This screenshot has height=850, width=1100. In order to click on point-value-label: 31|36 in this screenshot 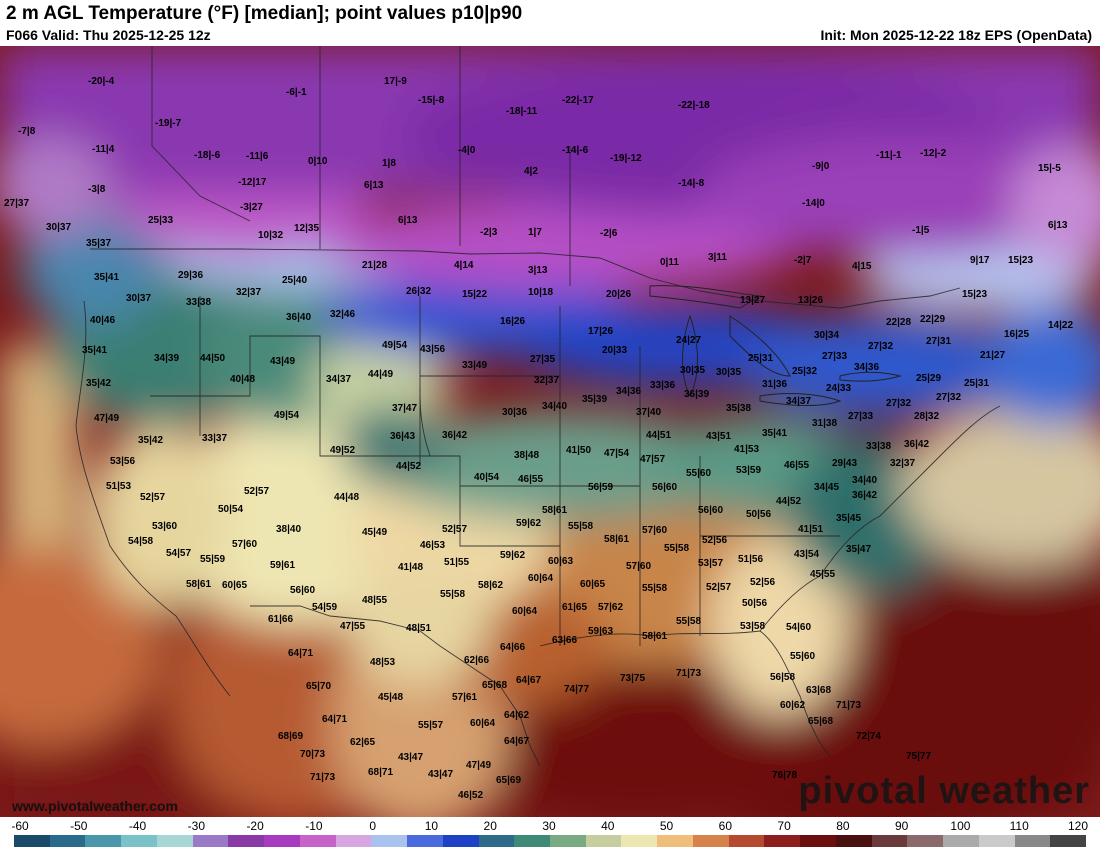, I will do `click(775, 384)`.